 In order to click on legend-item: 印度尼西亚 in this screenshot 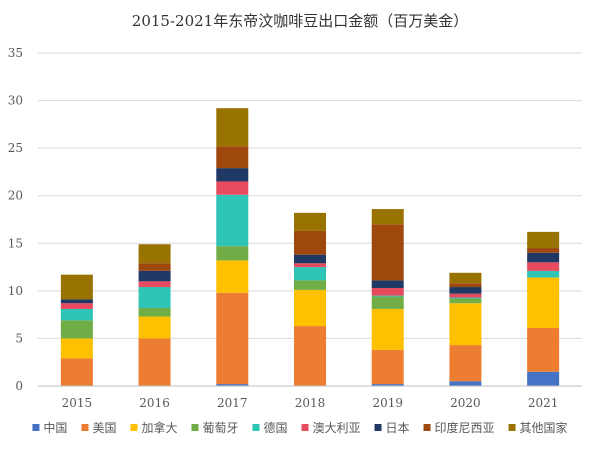, I will do `click(459, 427)`.